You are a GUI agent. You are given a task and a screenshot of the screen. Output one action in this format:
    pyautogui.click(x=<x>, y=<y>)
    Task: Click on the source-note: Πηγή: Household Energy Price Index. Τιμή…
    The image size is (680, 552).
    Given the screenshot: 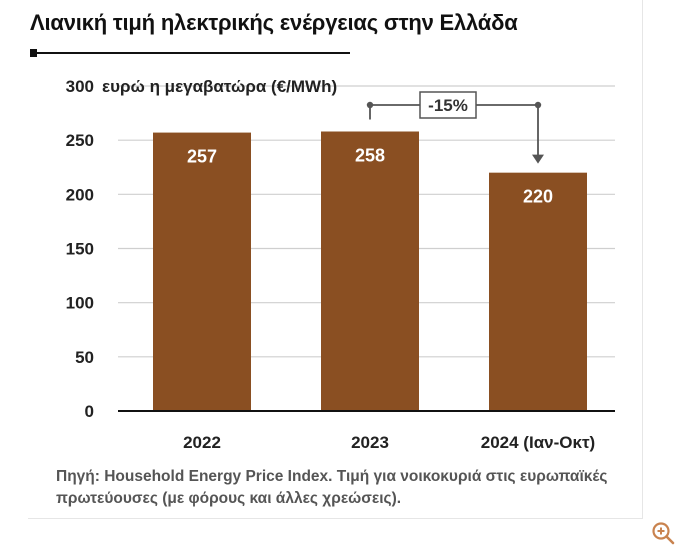 What is the action you would take?
    pyautogui.click(x=332, y=487)
    